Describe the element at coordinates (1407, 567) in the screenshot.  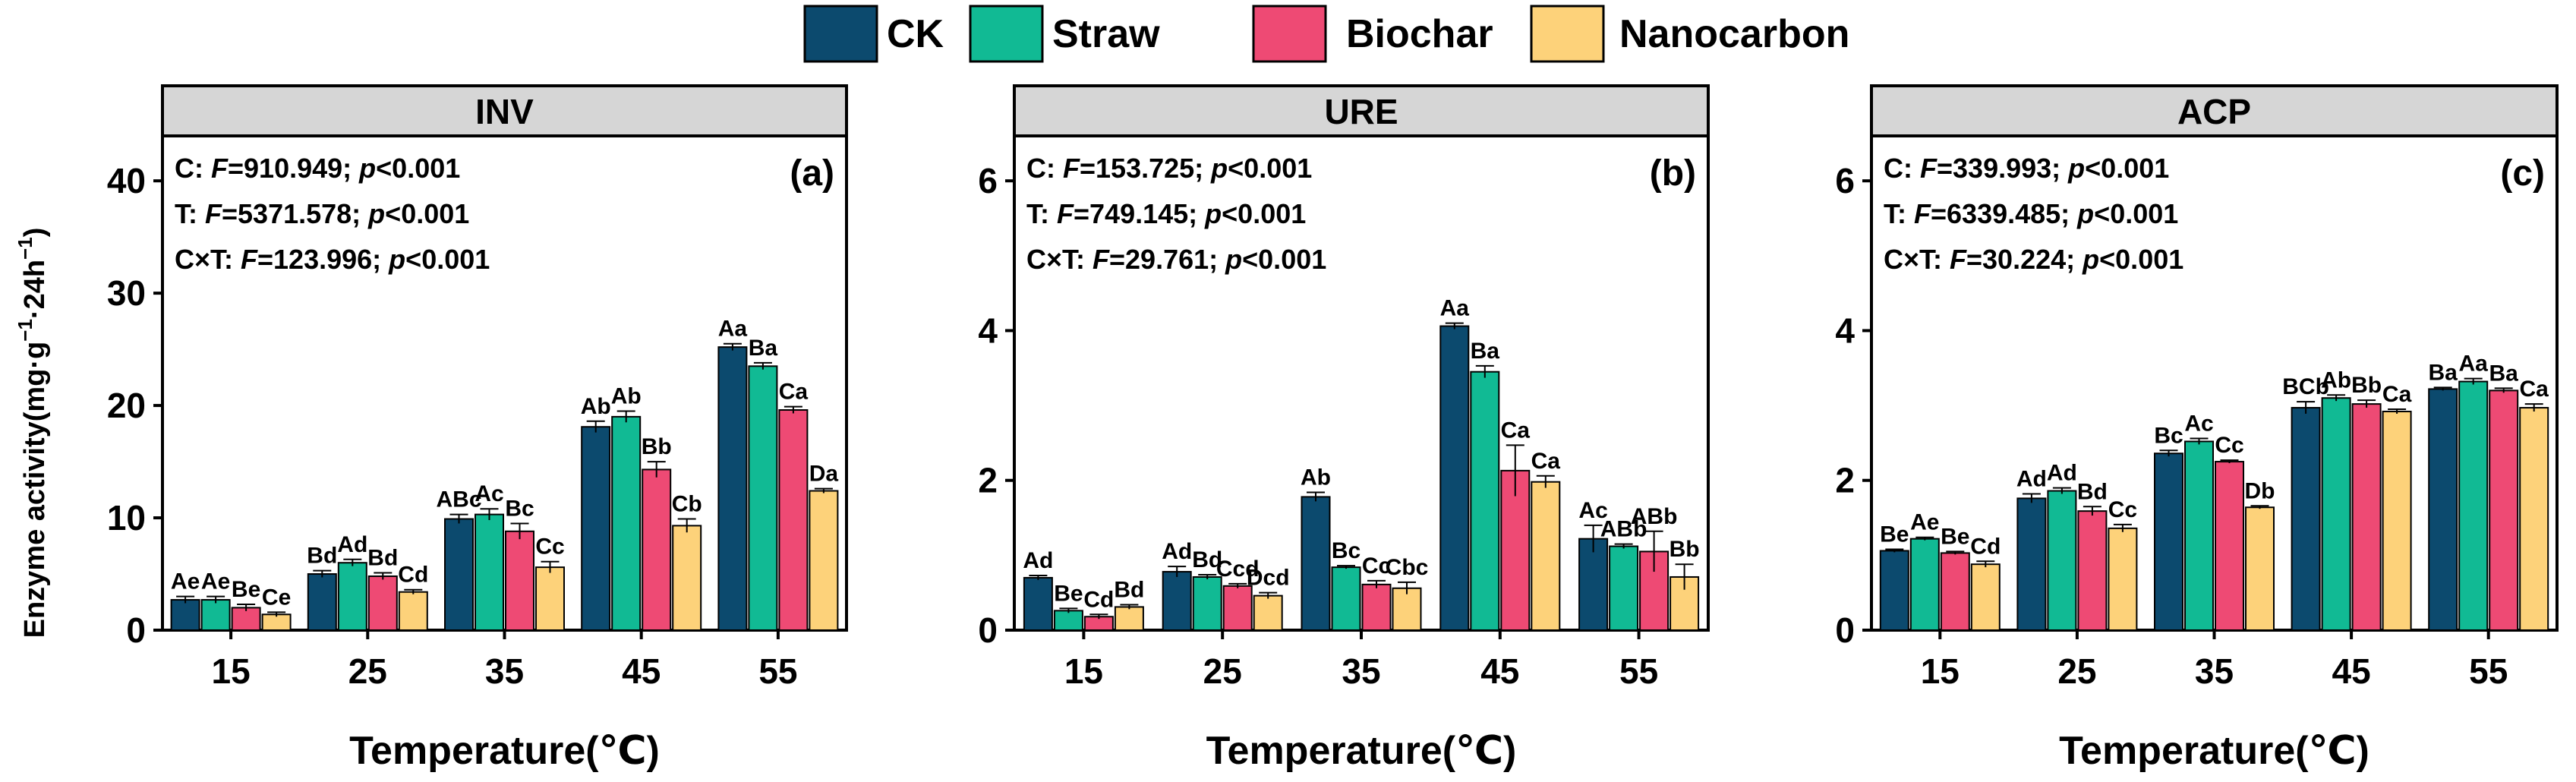
I see `sig-label-ure: Cbc` at that location.